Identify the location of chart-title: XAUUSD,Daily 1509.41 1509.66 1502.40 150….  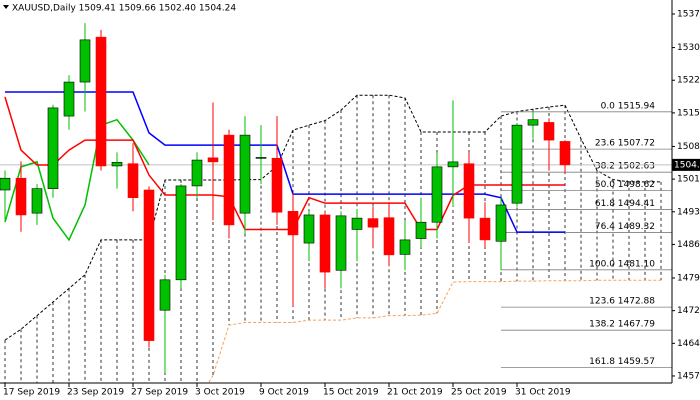
(124, 9).